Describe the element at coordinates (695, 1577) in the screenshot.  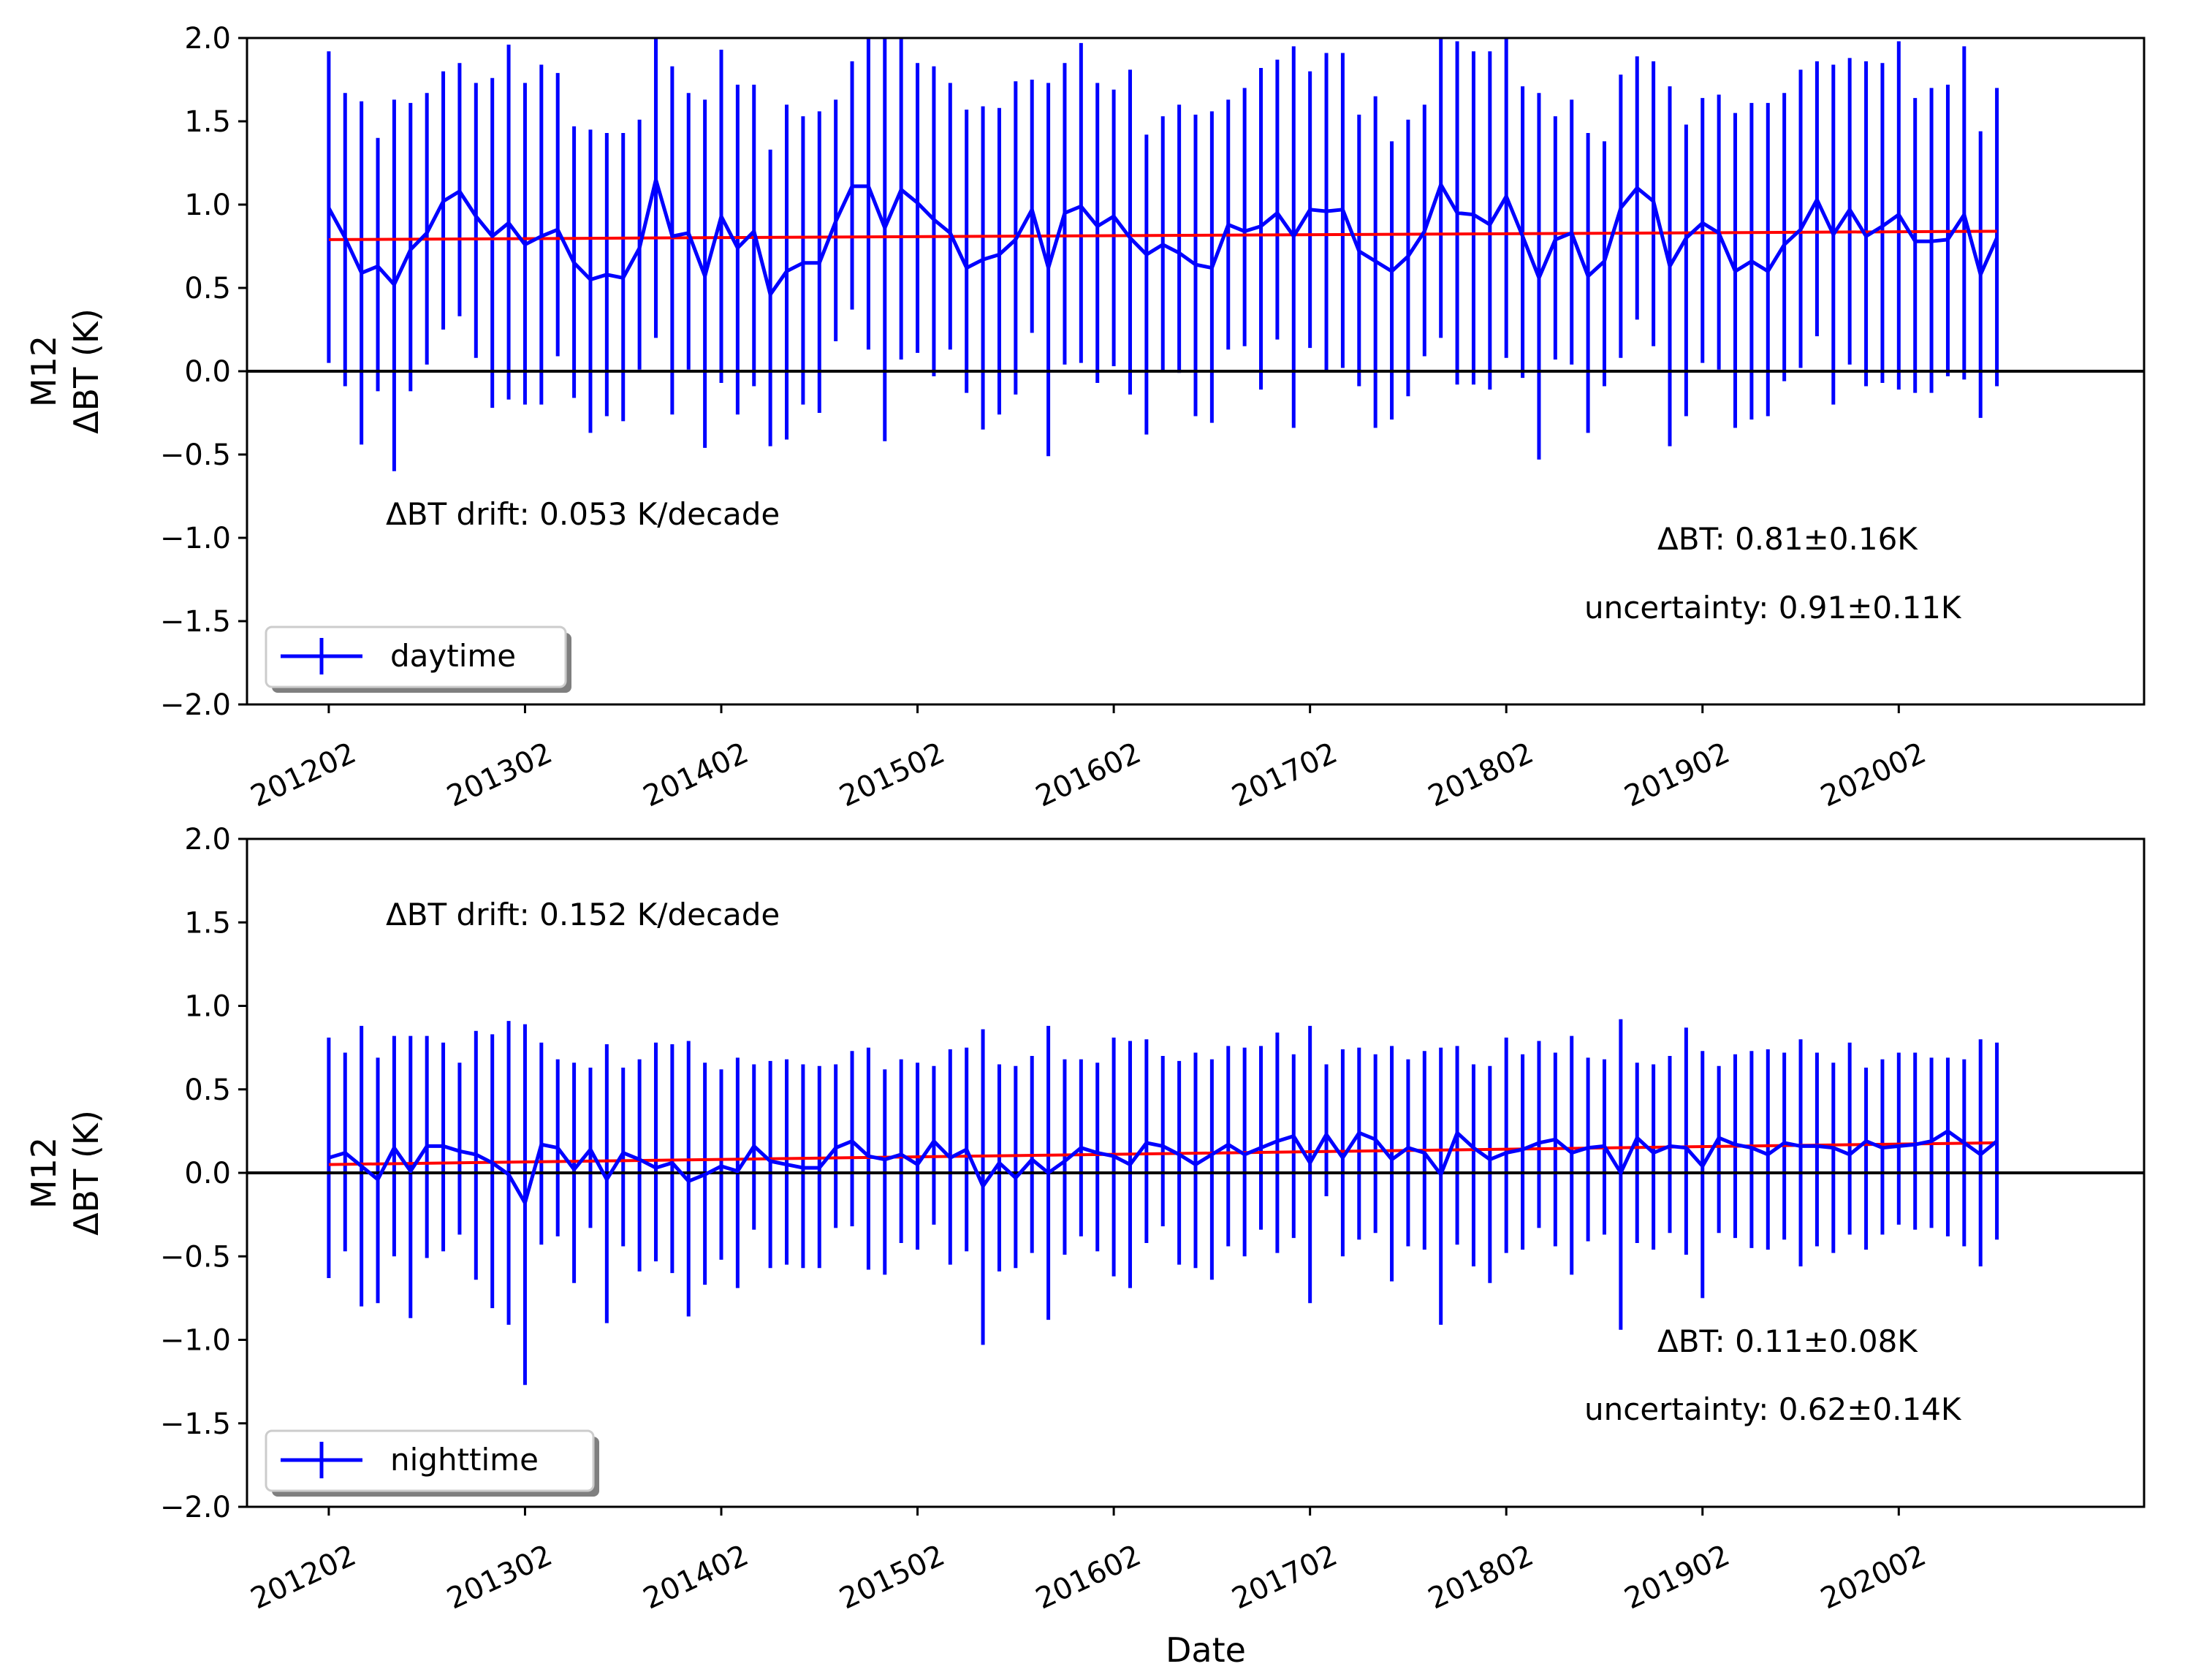
I see `panel-bottom-xtick-label-2: 201402` at that location.